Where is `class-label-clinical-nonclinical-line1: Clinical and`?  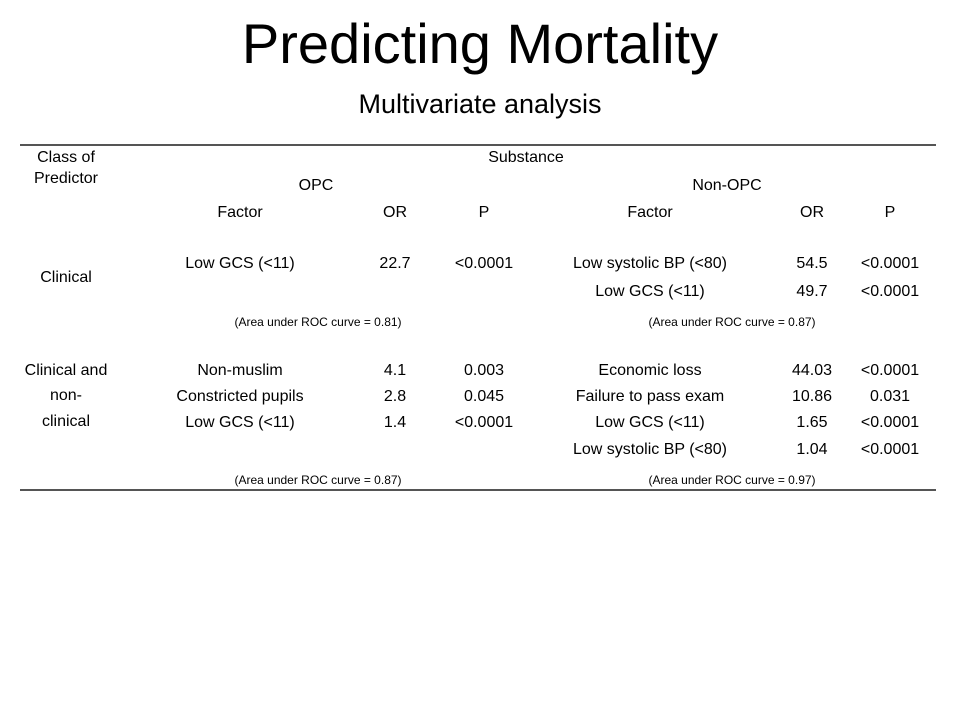
class-label-clinical-nonclinical-line1: Clinical and is located at coordinates (66, 370).